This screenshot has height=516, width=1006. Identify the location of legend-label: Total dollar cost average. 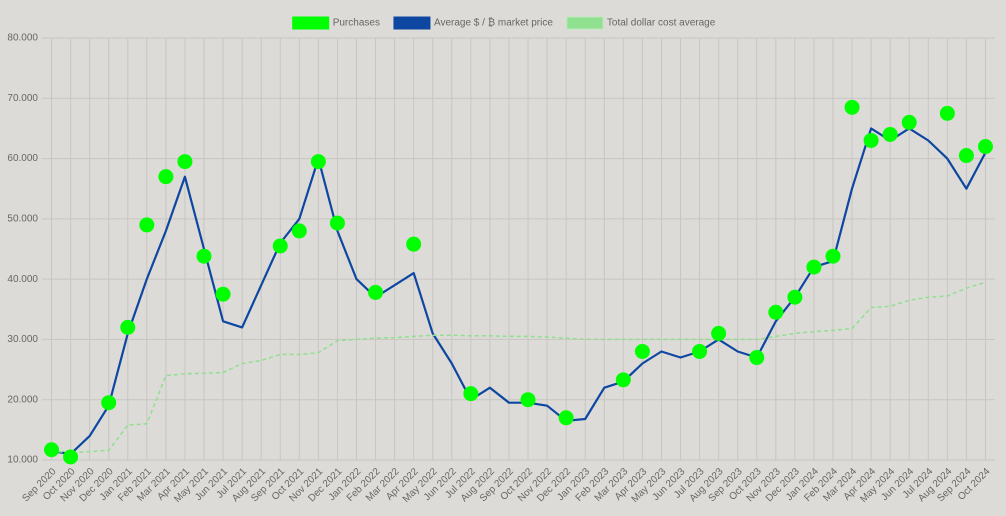
(661, 23).